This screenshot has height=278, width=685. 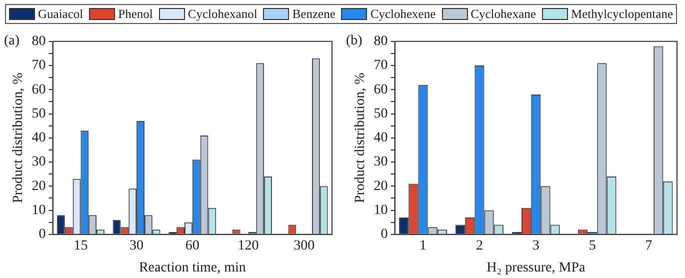 I want to click on x-tick-label: 3, so click(x=536, y=246).